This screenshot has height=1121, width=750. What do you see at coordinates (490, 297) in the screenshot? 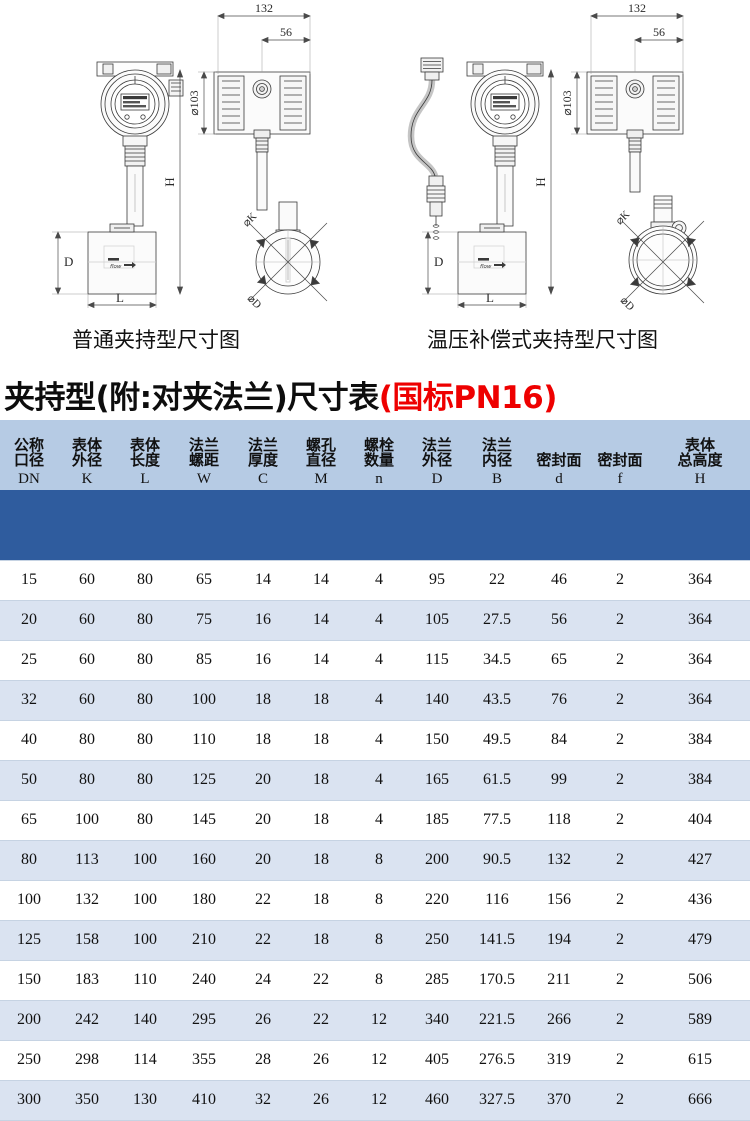
I see `dim-label-L-right: L` at bounding box center [490, 297].